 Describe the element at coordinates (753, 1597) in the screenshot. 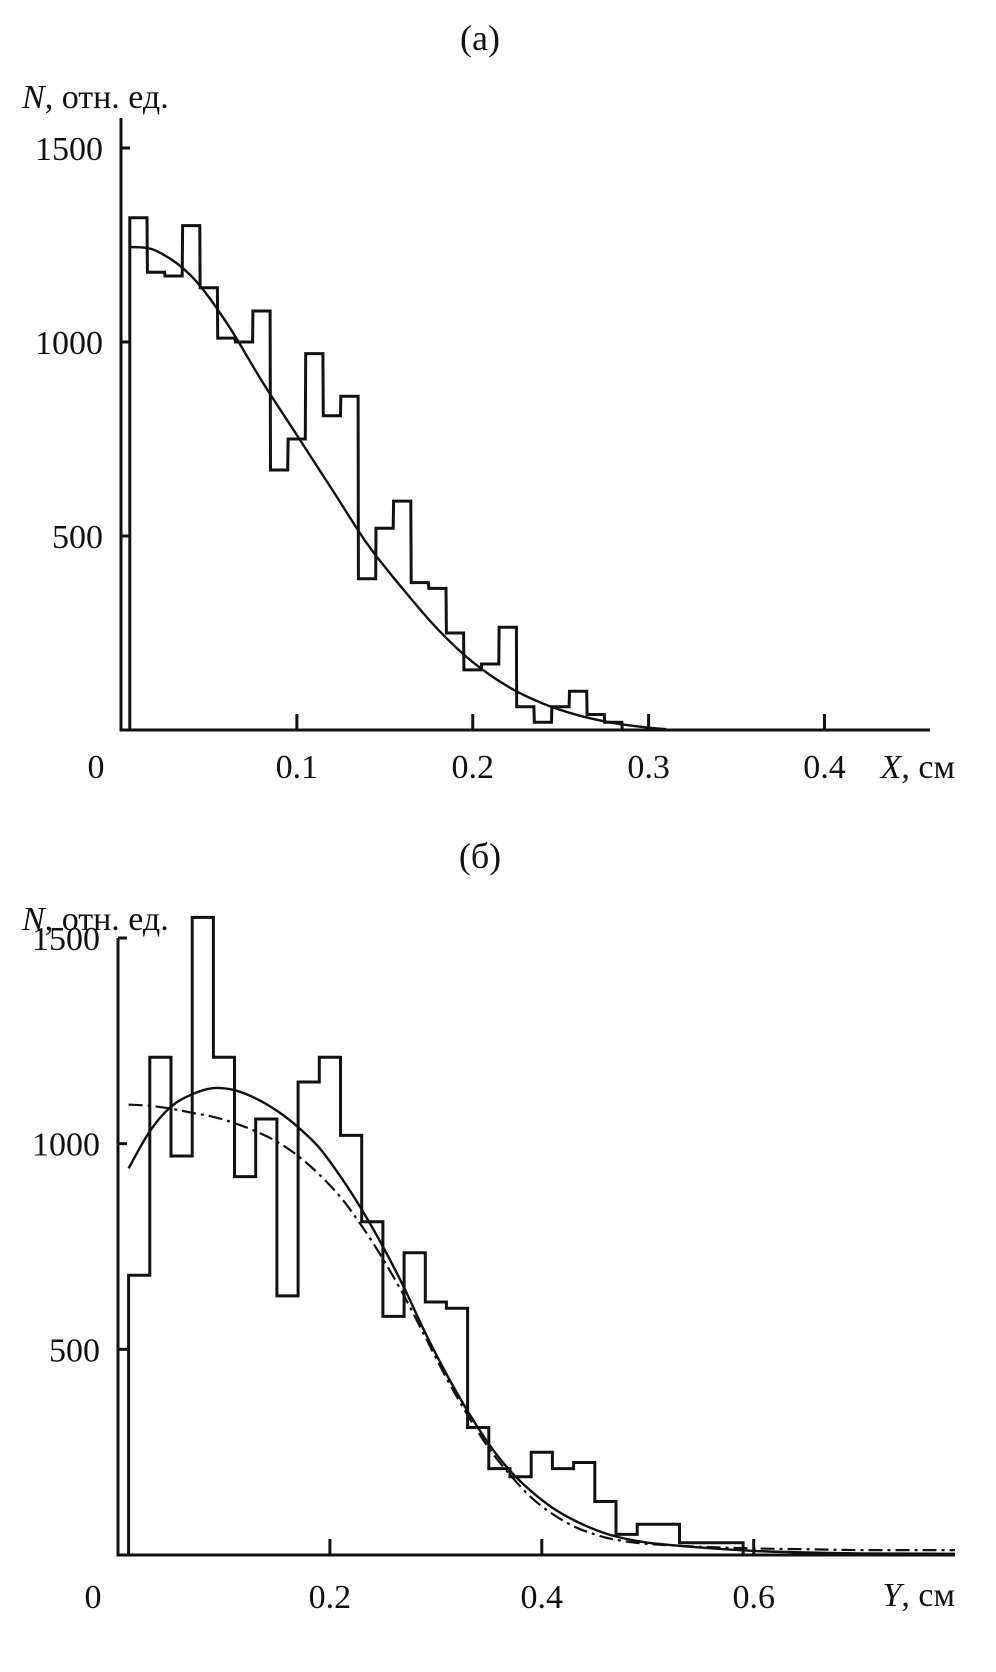

I see `panel-b-x-tick-label: 0.6` at that location.